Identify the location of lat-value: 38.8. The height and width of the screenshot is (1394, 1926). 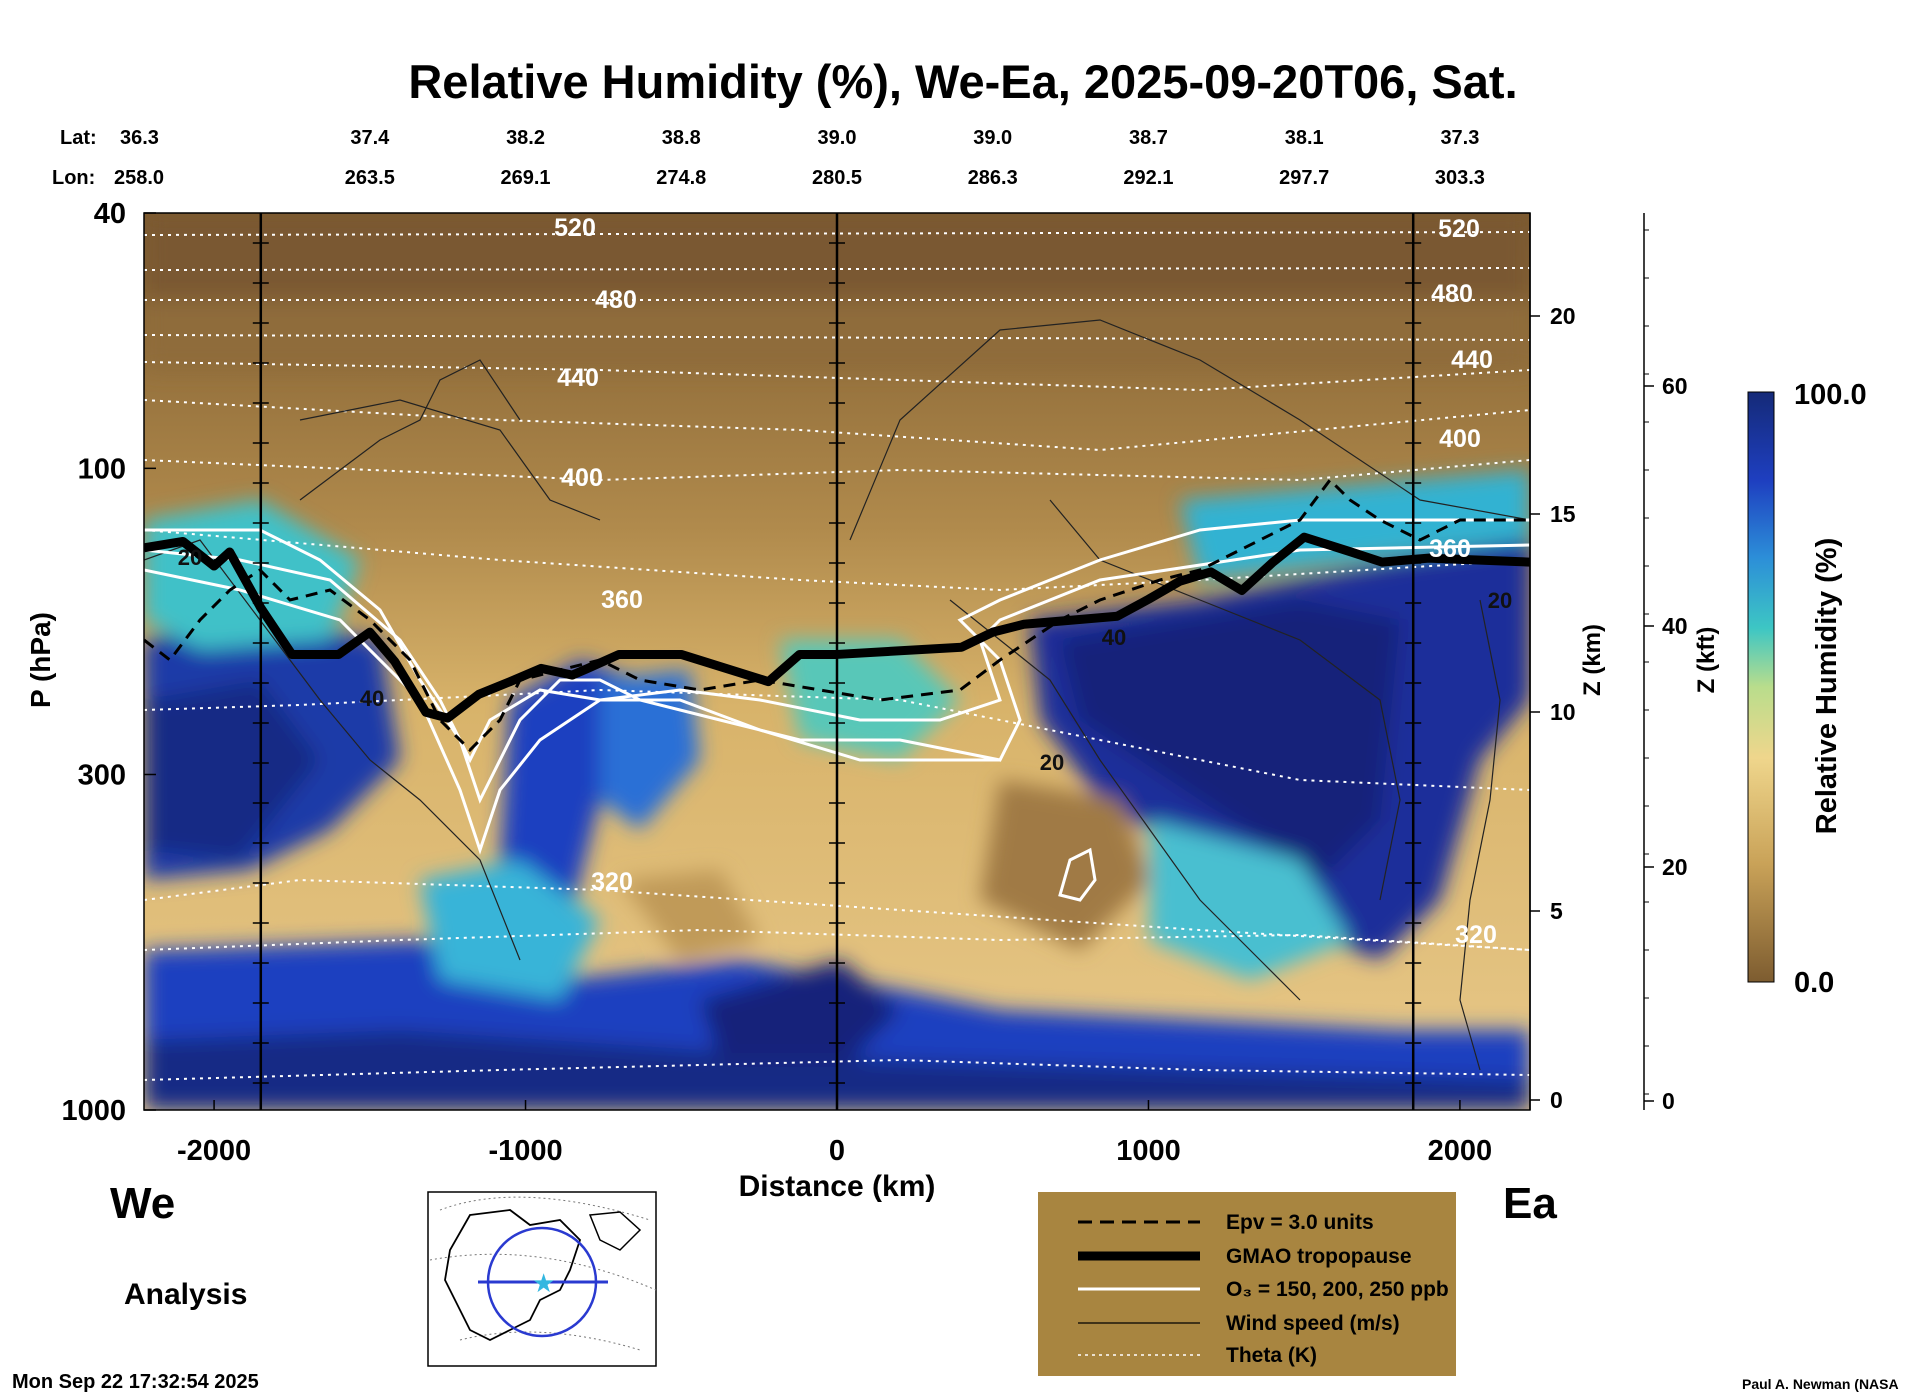
(681, 138).